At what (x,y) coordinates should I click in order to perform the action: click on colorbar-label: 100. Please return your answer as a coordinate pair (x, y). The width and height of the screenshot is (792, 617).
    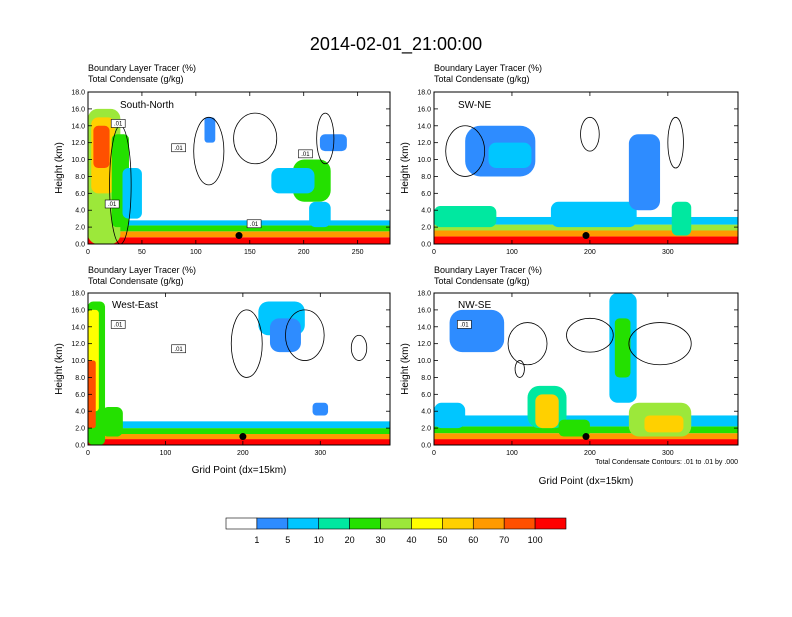
    Looking at the image, I should click on (535, 540).